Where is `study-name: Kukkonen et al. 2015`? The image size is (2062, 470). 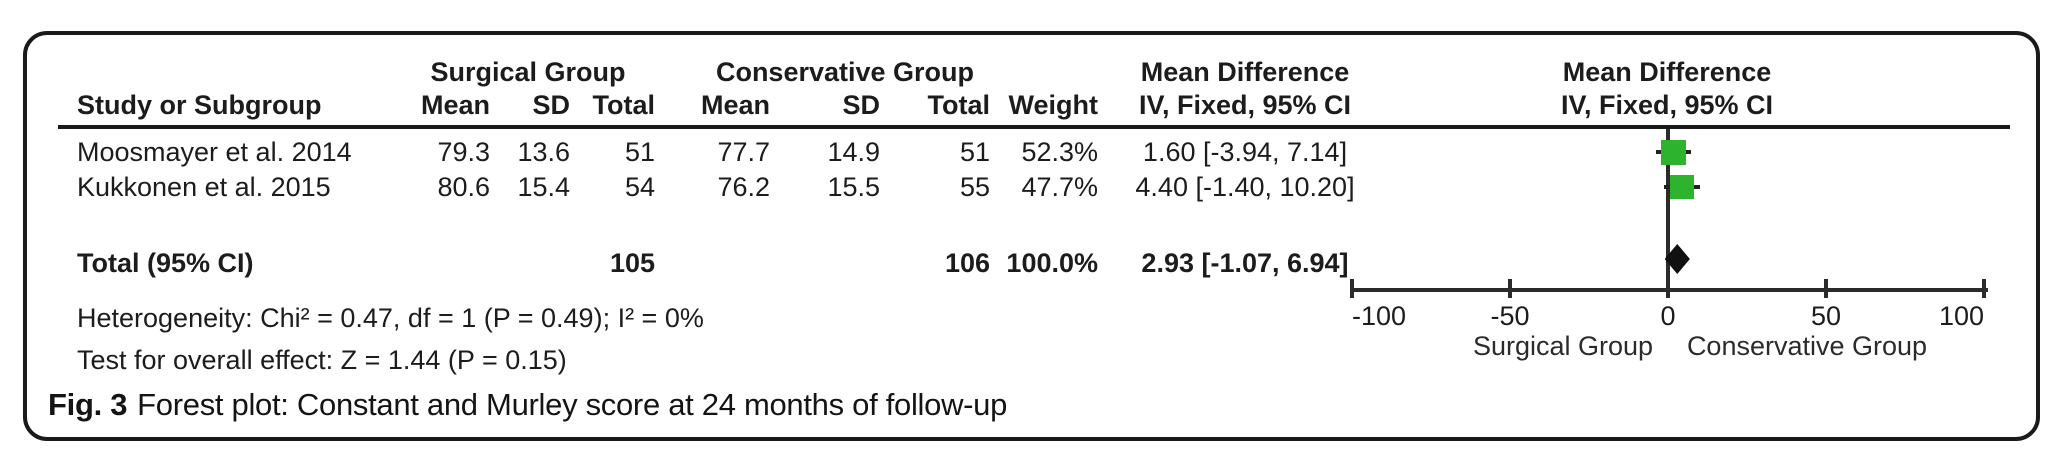
study-name: Kukkonen et al. 2015 is located at coordinates (204, 187).